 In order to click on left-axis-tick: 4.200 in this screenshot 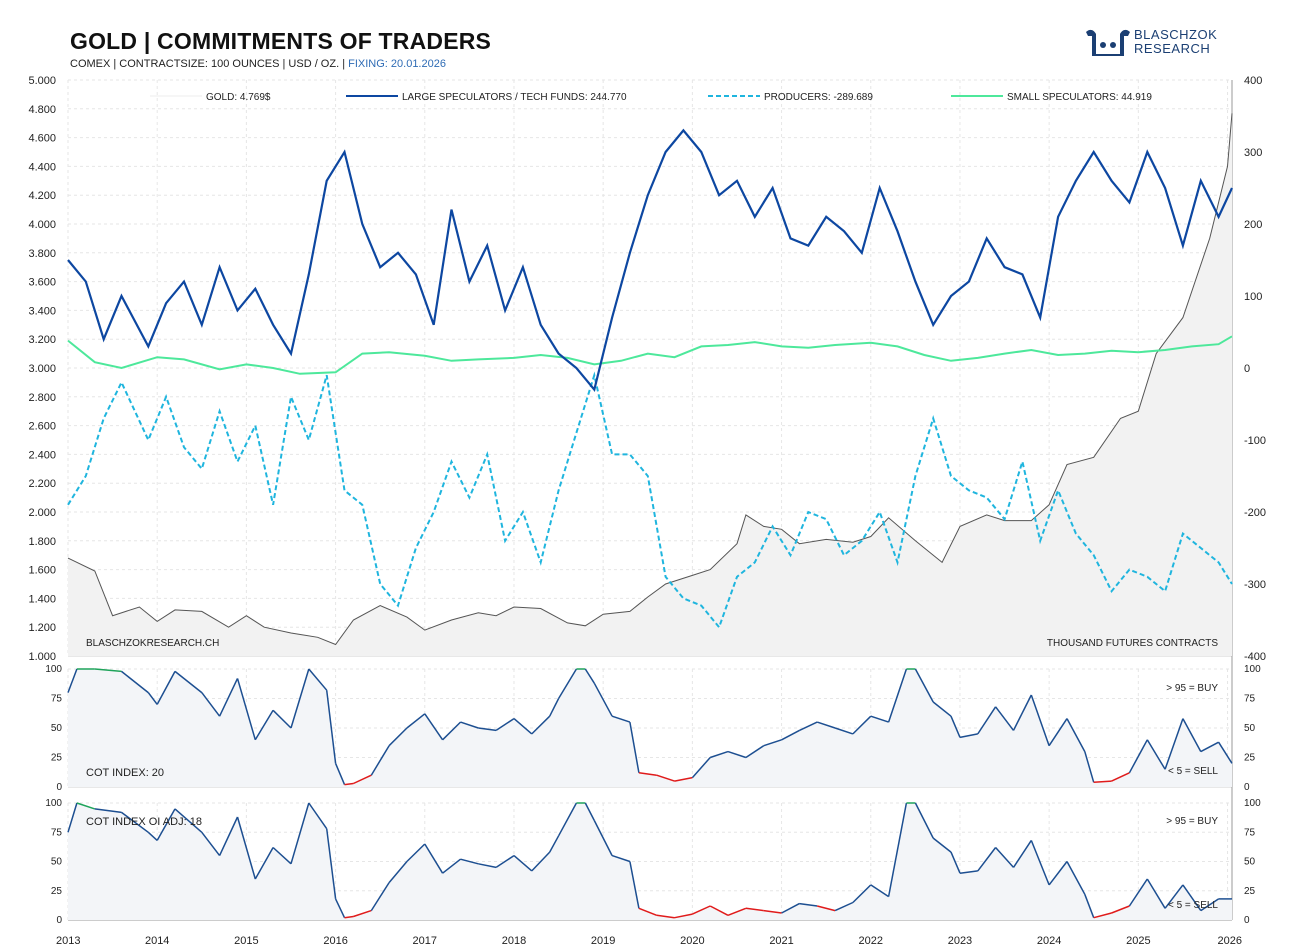, I will do `click(42, 196)`.